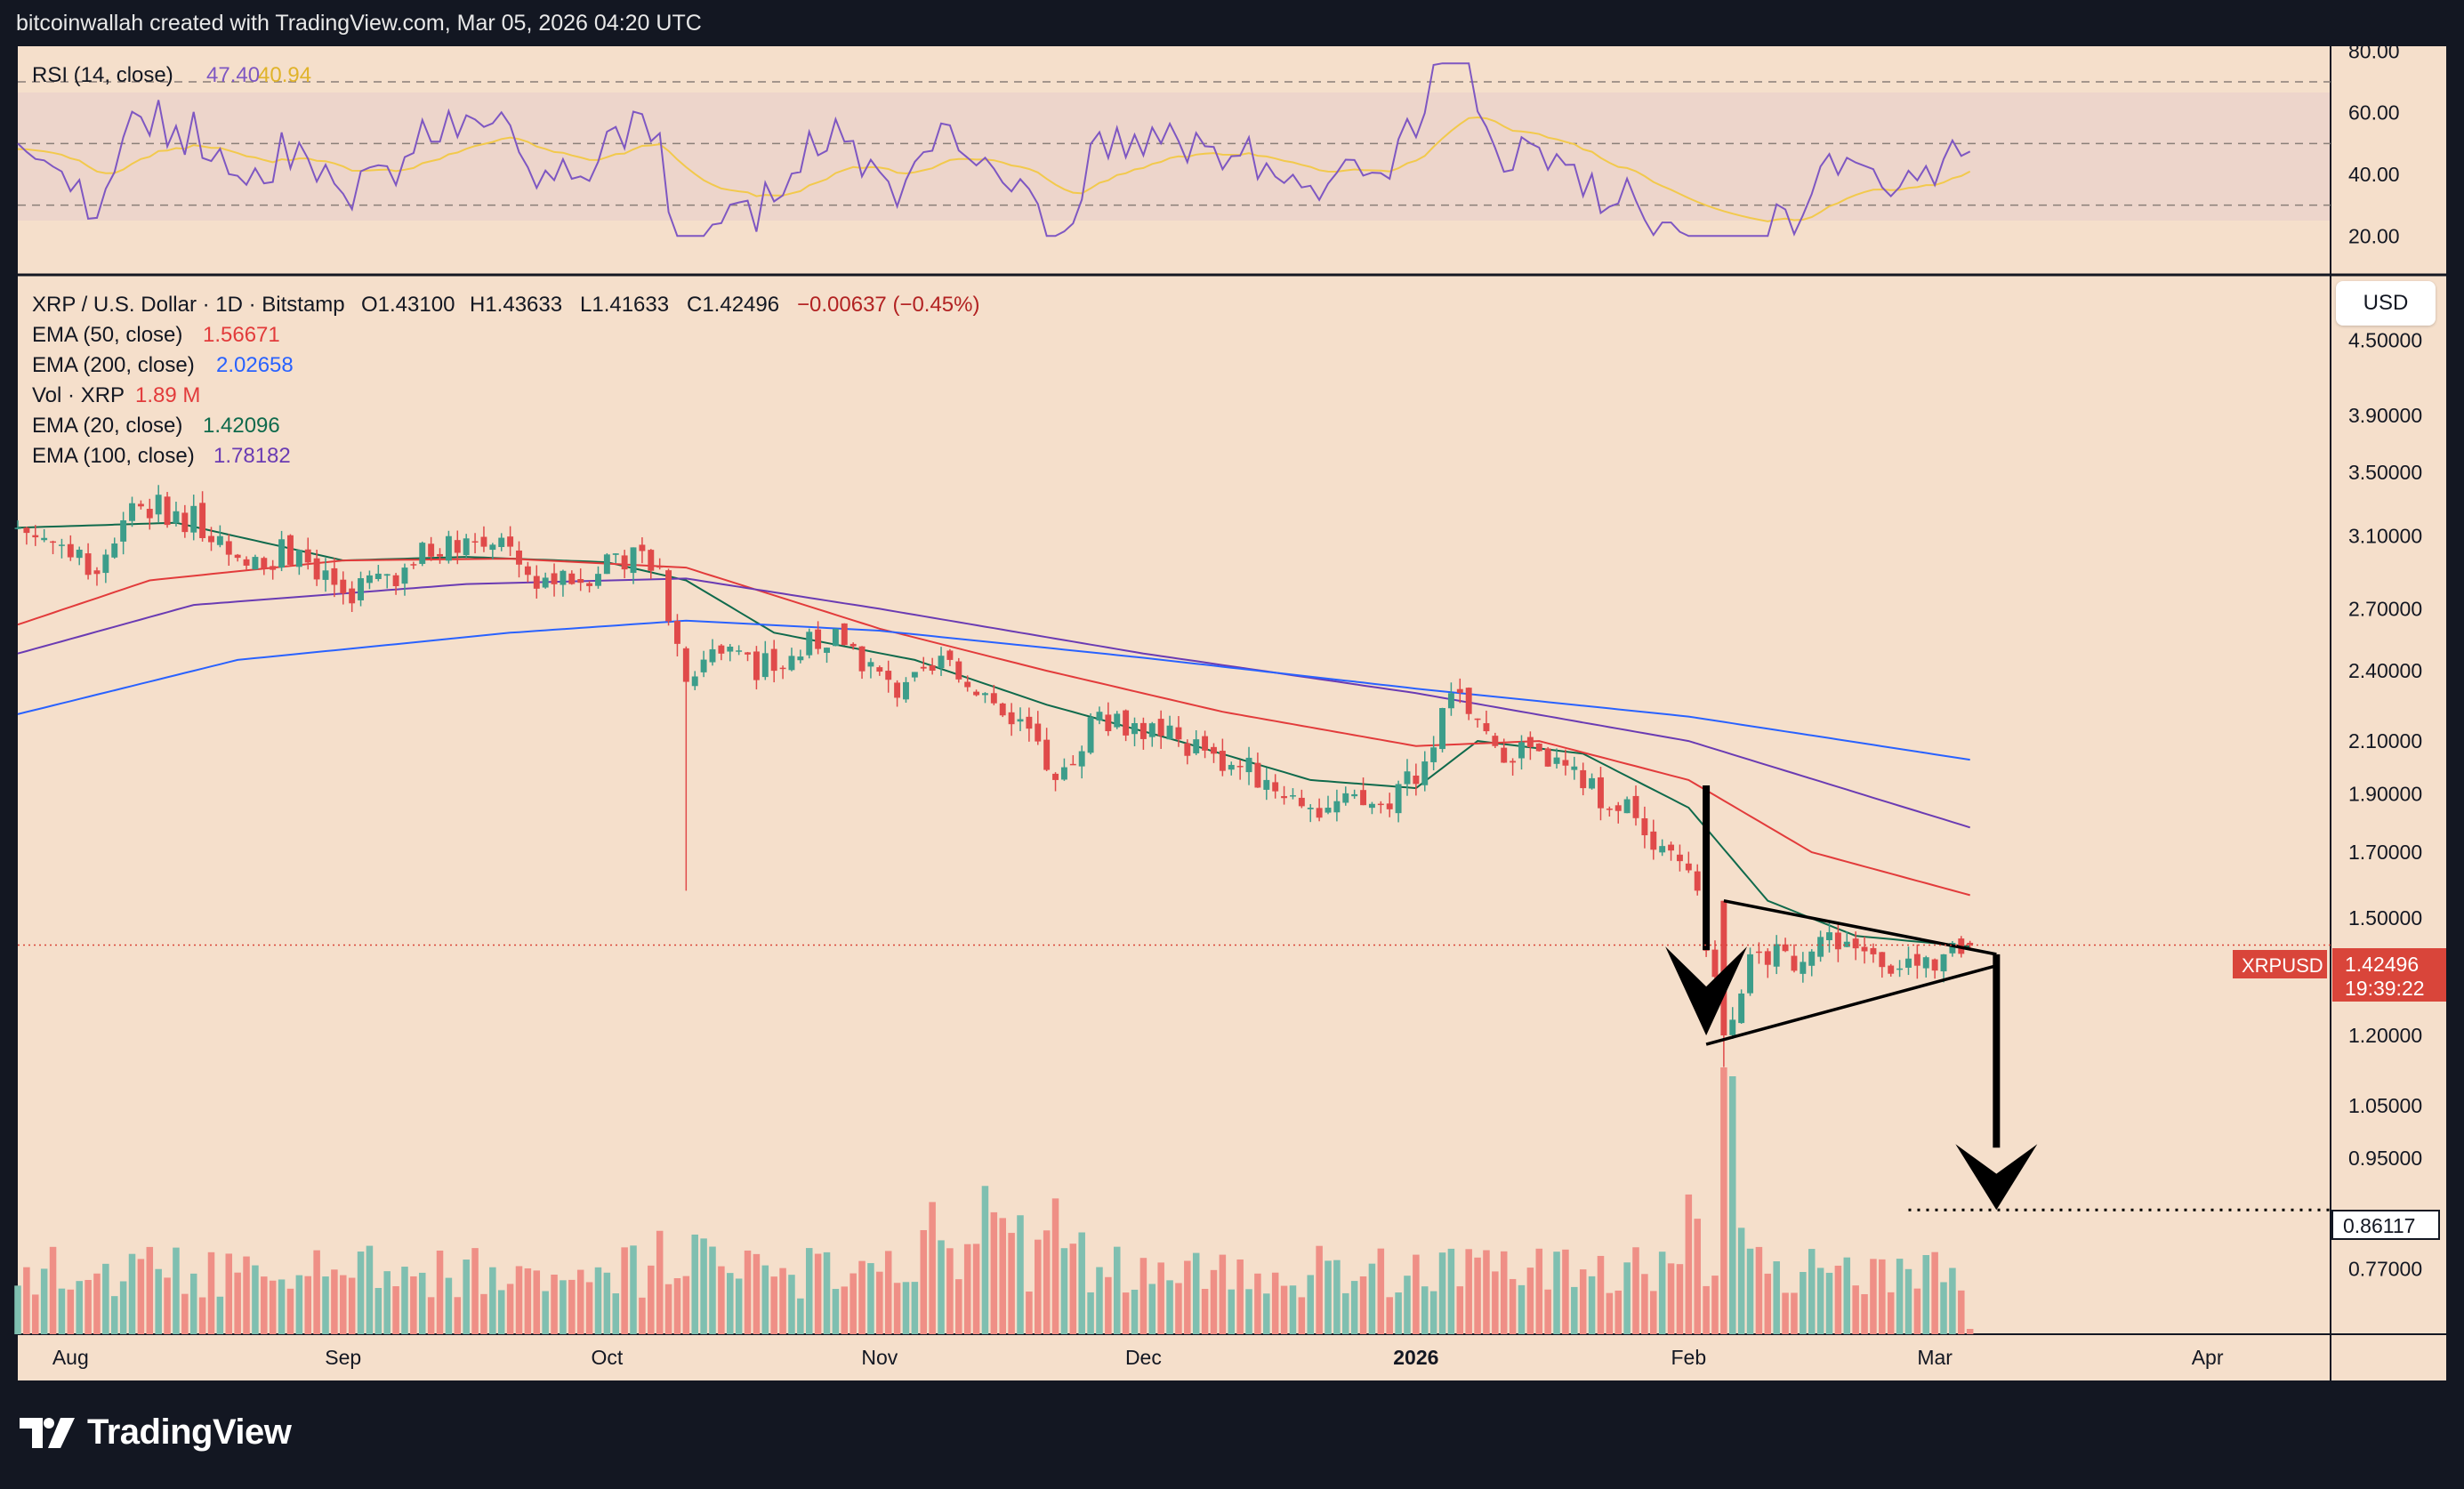  Describe the element at coordinates (733, 305) in the screenshot. I see `ohlc-close: C1.42496` at that location.